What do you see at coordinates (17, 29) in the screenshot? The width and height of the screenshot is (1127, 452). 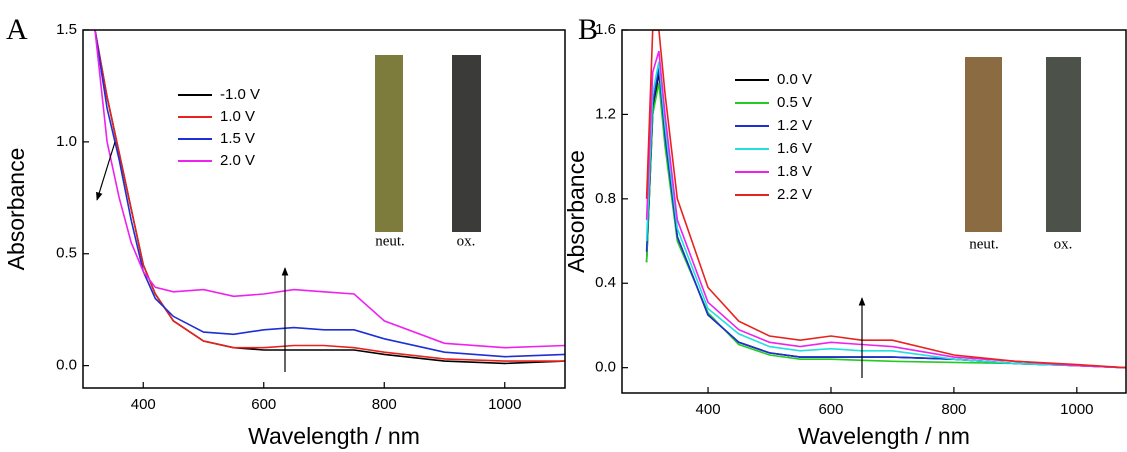 I see `panel-label: A` at bounding box center [17, 29].